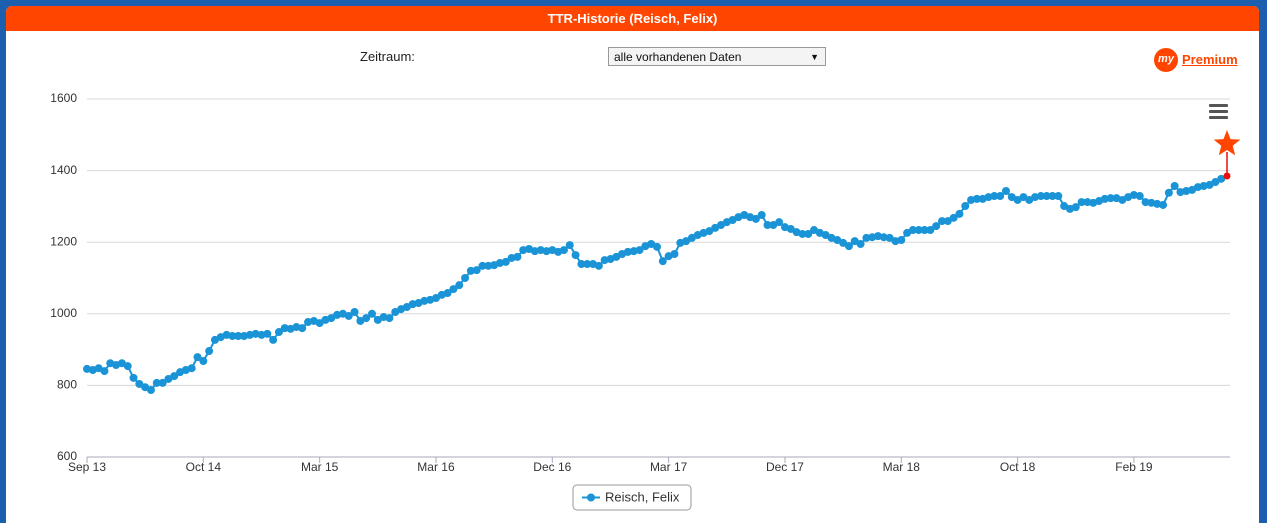  What do you see at coordinates (67, 385) in the screenshot?
I see `y-tick-label: 800` at bounding box center [67, 385].